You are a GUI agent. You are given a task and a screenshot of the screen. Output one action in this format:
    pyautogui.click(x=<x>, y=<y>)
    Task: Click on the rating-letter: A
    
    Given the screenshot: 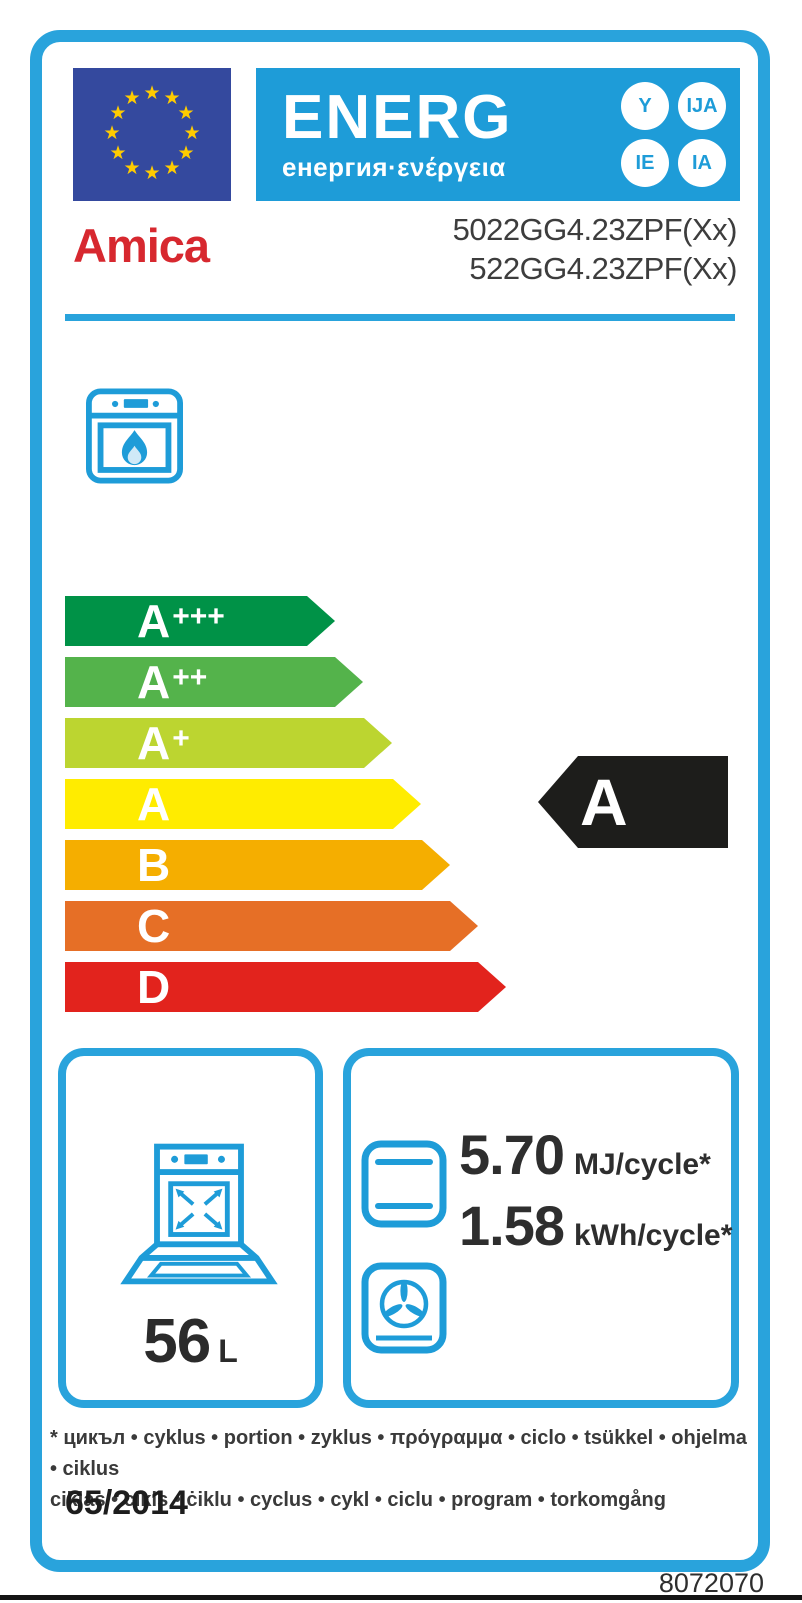 What is the action you would take?
    pyautogui.click(x=604, y=802)
    